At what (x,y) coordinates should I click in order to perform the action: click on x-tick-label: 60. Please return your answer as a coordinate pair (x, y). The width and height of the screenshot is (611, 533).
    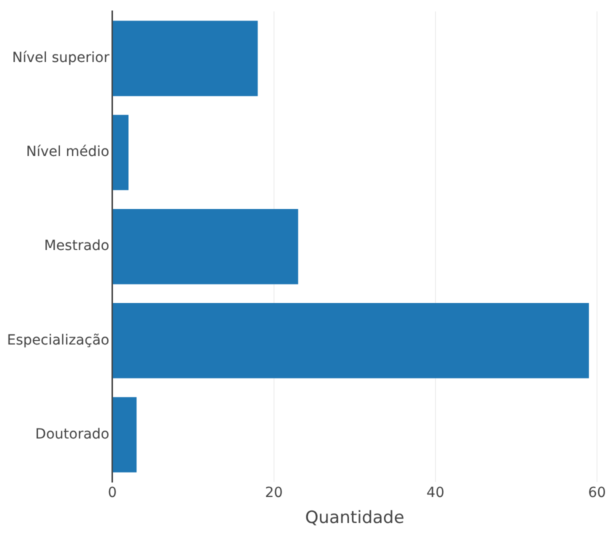
    Looking at the image, I should click on (597, 492).